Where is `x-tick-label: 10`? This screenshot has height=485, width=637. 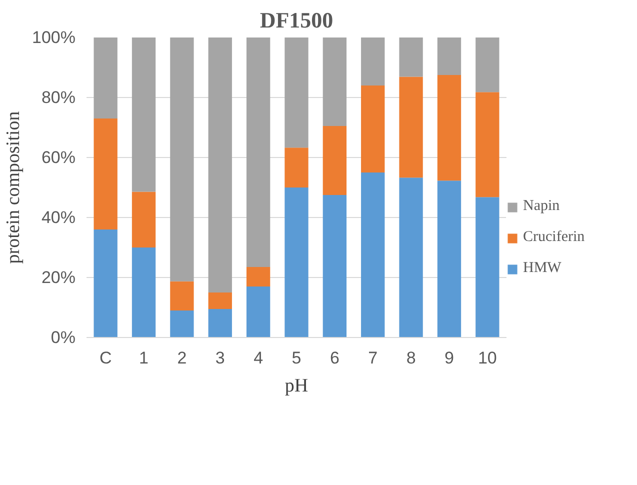
x-tick-label: 10 is located at coordinates (487, 358).